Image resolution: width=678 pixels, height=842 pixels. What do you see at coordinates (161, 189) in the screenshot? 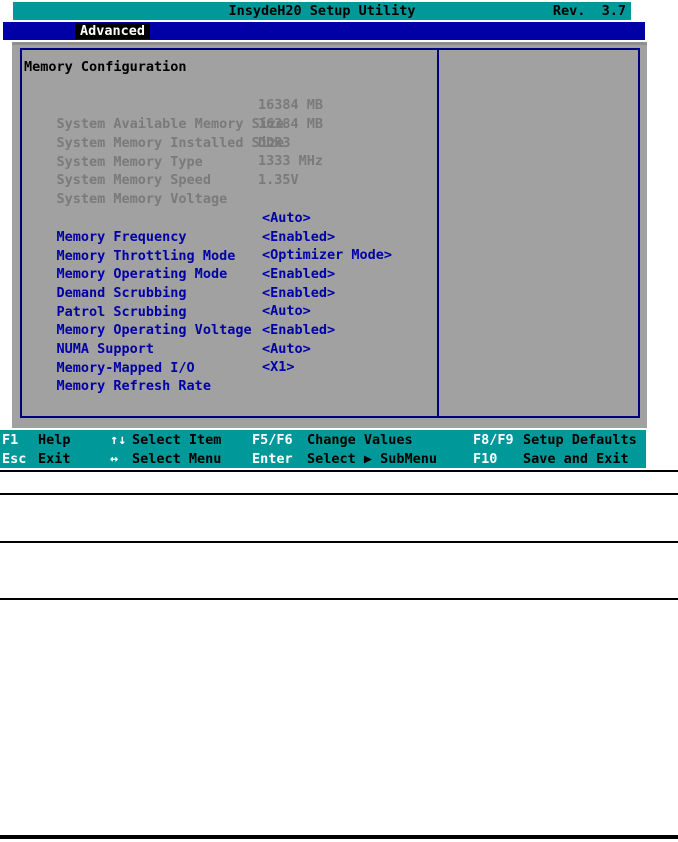
I see `info-row-memory-voltage: System Memory Voltage 1.35V` at bounding box center [161, 189].